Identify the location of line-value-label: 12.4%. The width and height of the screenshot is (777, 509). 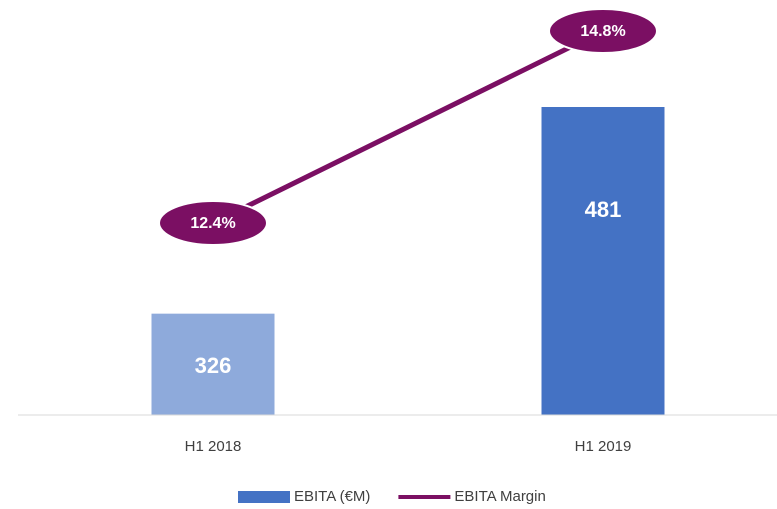
(212, 223).